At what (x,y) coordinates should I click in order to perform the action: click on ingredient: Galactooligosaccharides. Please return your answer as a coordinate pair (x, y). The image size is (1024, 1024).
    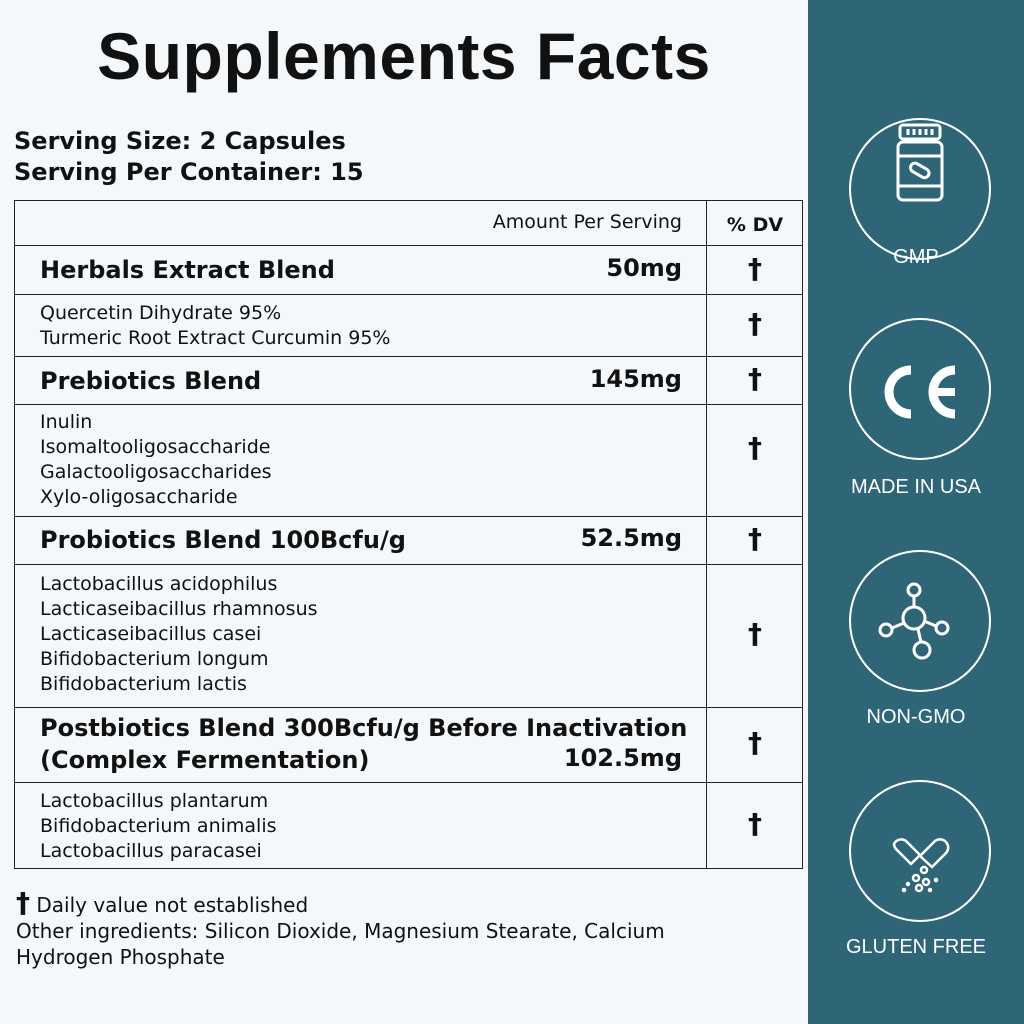
    Looking at the image, I should click on (156, 472).